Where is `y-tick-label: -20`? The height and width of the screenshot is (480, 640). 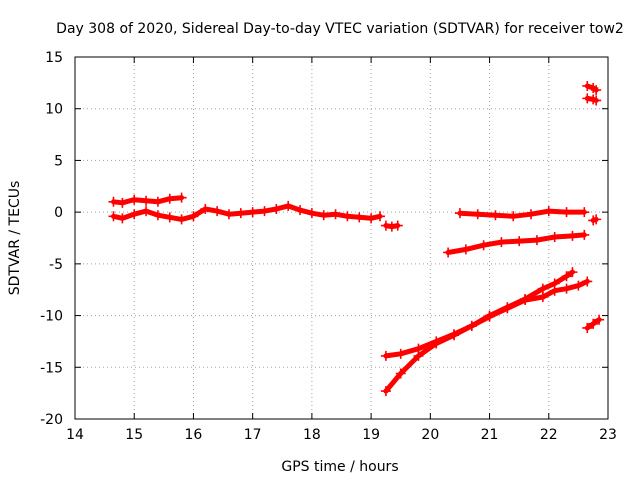
y-tick-label: -20 is located at coordinates (51, 420).